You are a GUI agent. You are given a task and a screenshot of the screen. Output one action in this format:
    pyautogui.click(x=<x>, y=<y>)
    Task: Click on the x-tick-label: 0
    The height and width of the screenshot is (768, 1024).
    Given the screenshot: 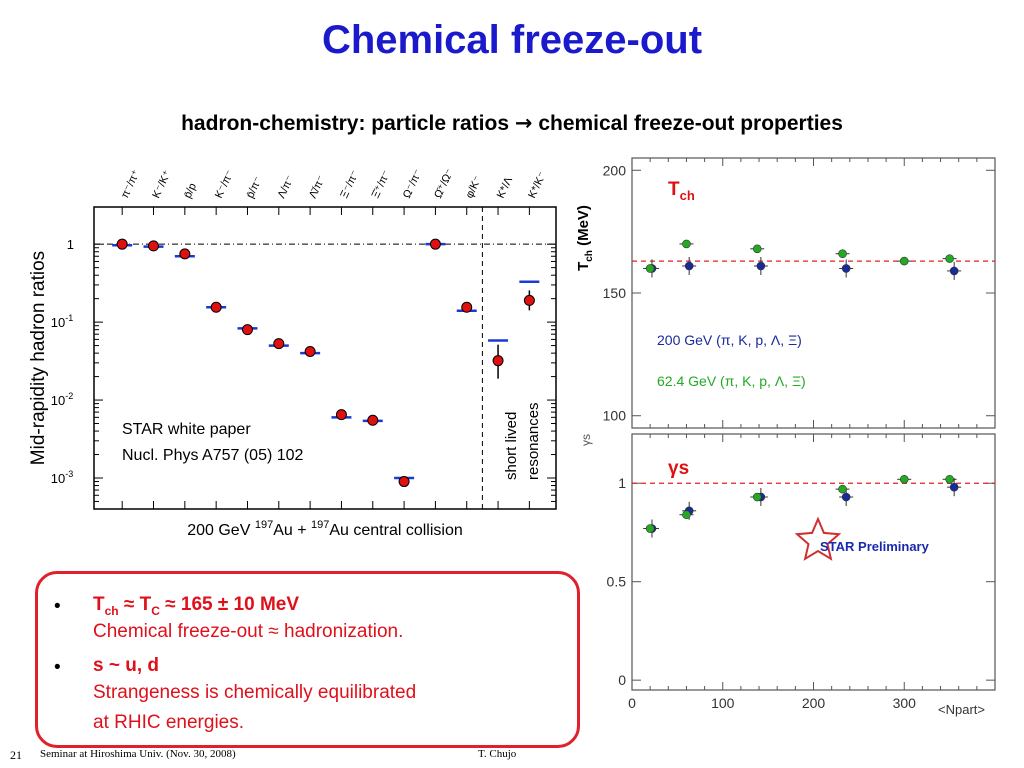 What is the action you would take?
    pyautogui.click(x=632, y=703)
    